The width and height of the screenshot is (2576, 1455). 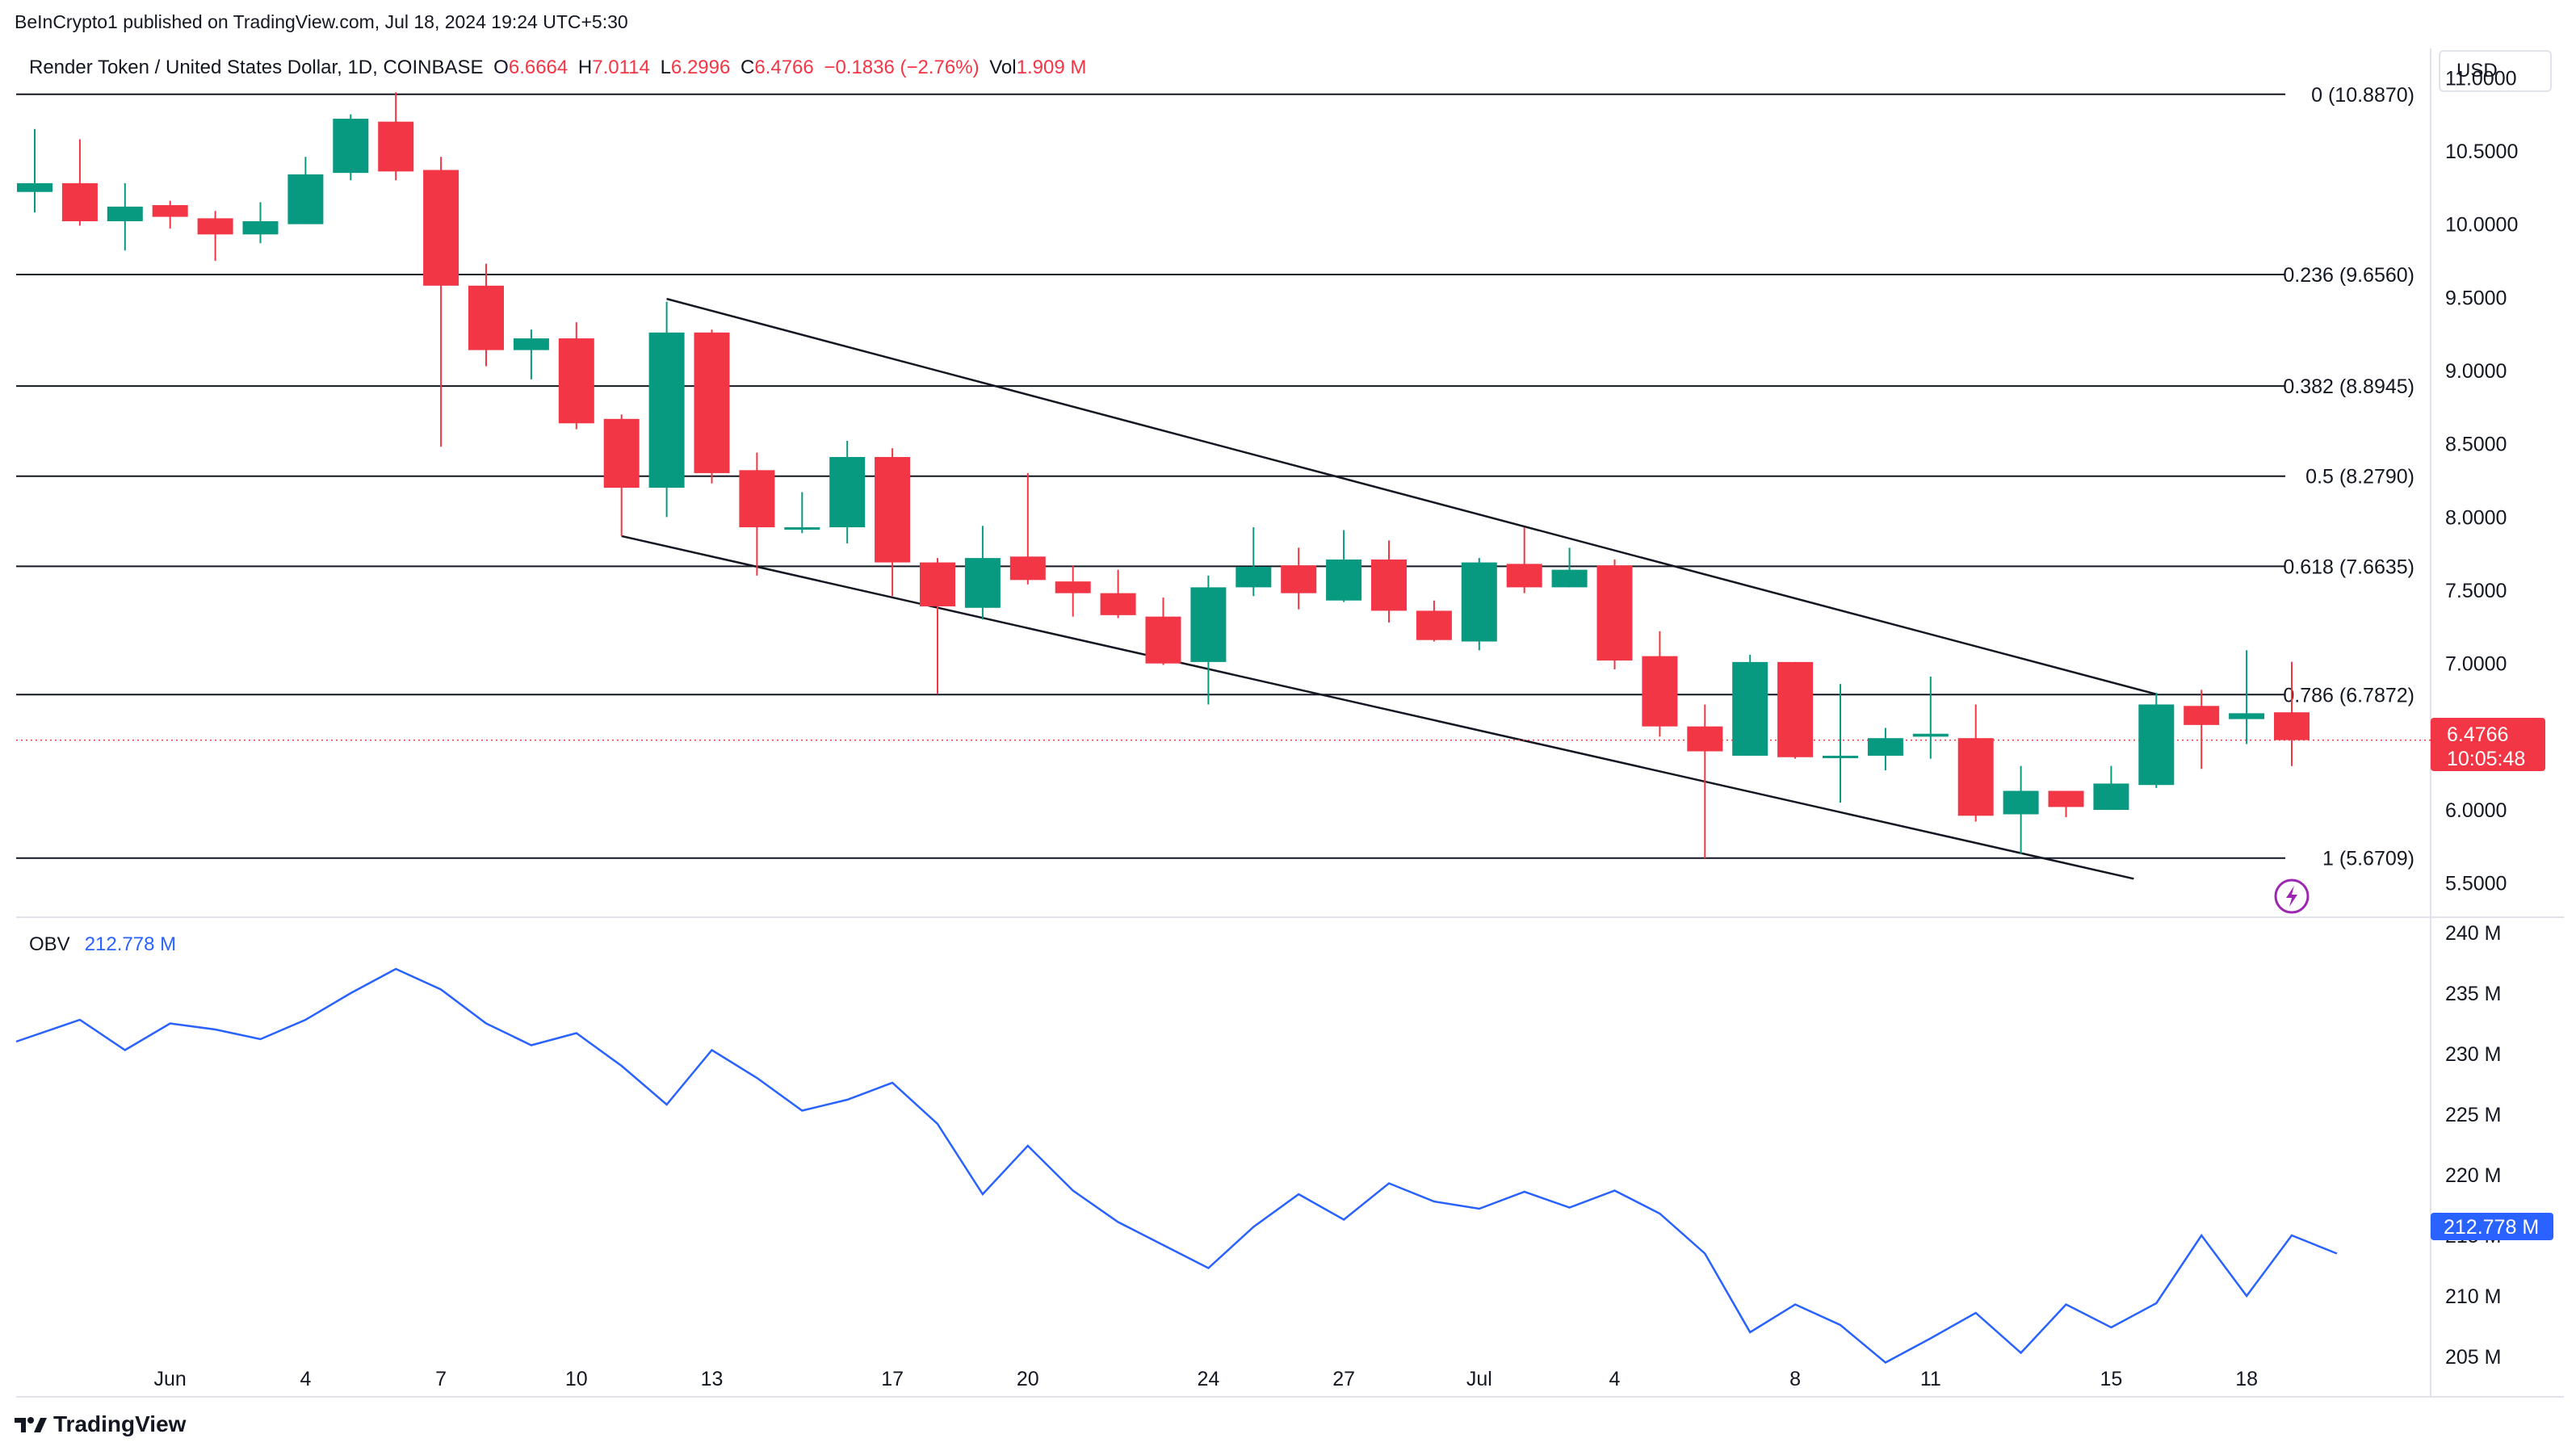 I want to click on fib-label: 0.382 (8.8945), so click(x=2348, y=386).